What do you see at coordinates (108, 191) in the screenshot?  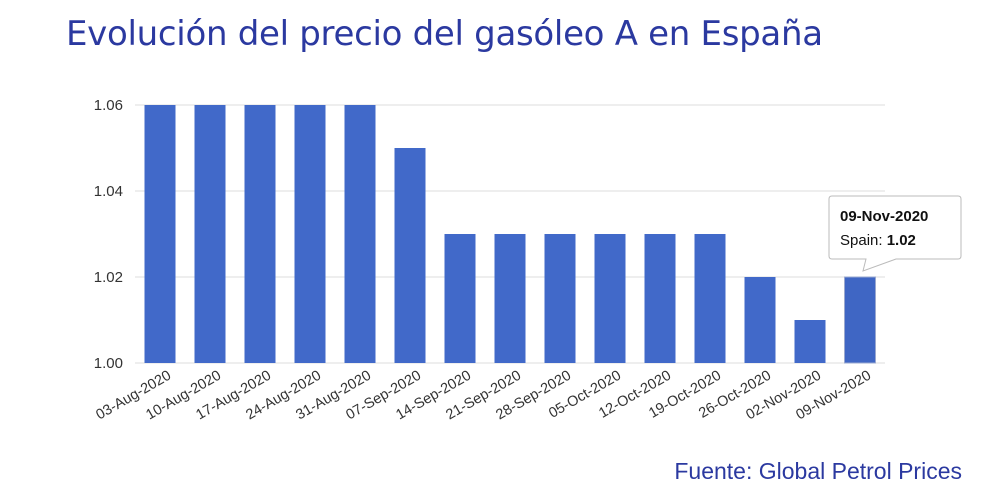 I see `y-tick-label: 1.04` at bounding box center [108, 191].